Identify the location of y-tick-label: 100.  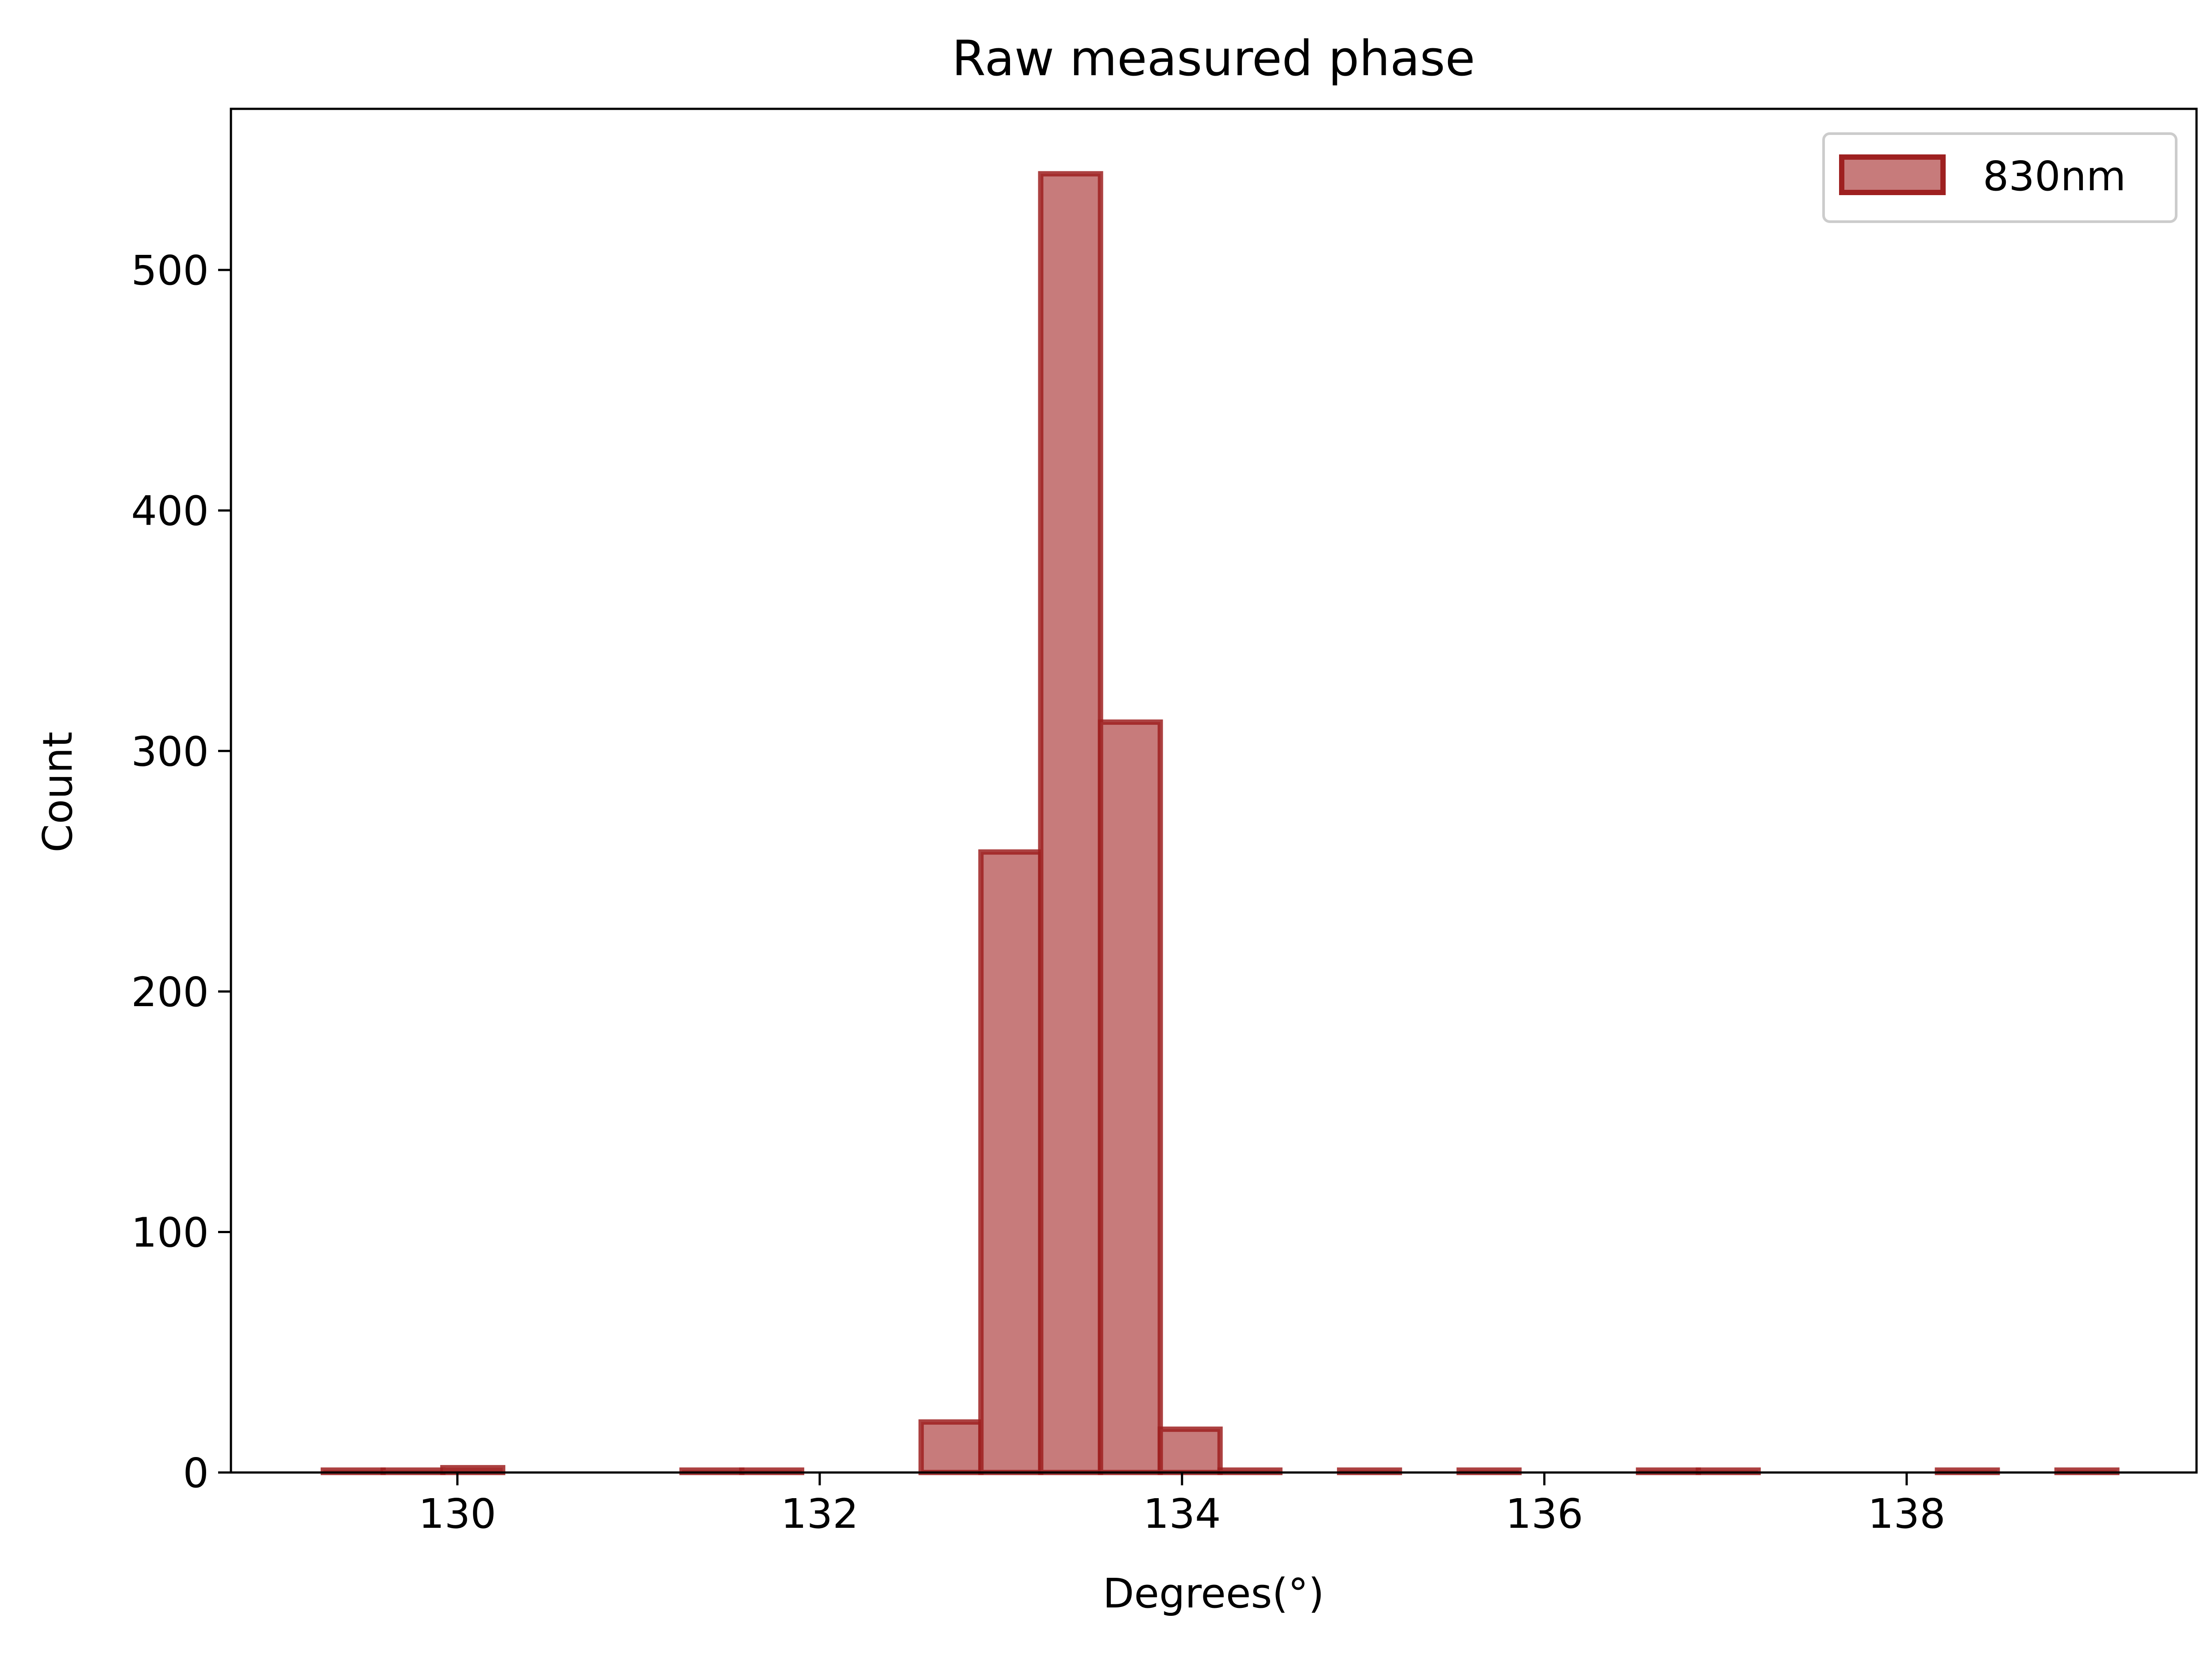
(170, 1232).